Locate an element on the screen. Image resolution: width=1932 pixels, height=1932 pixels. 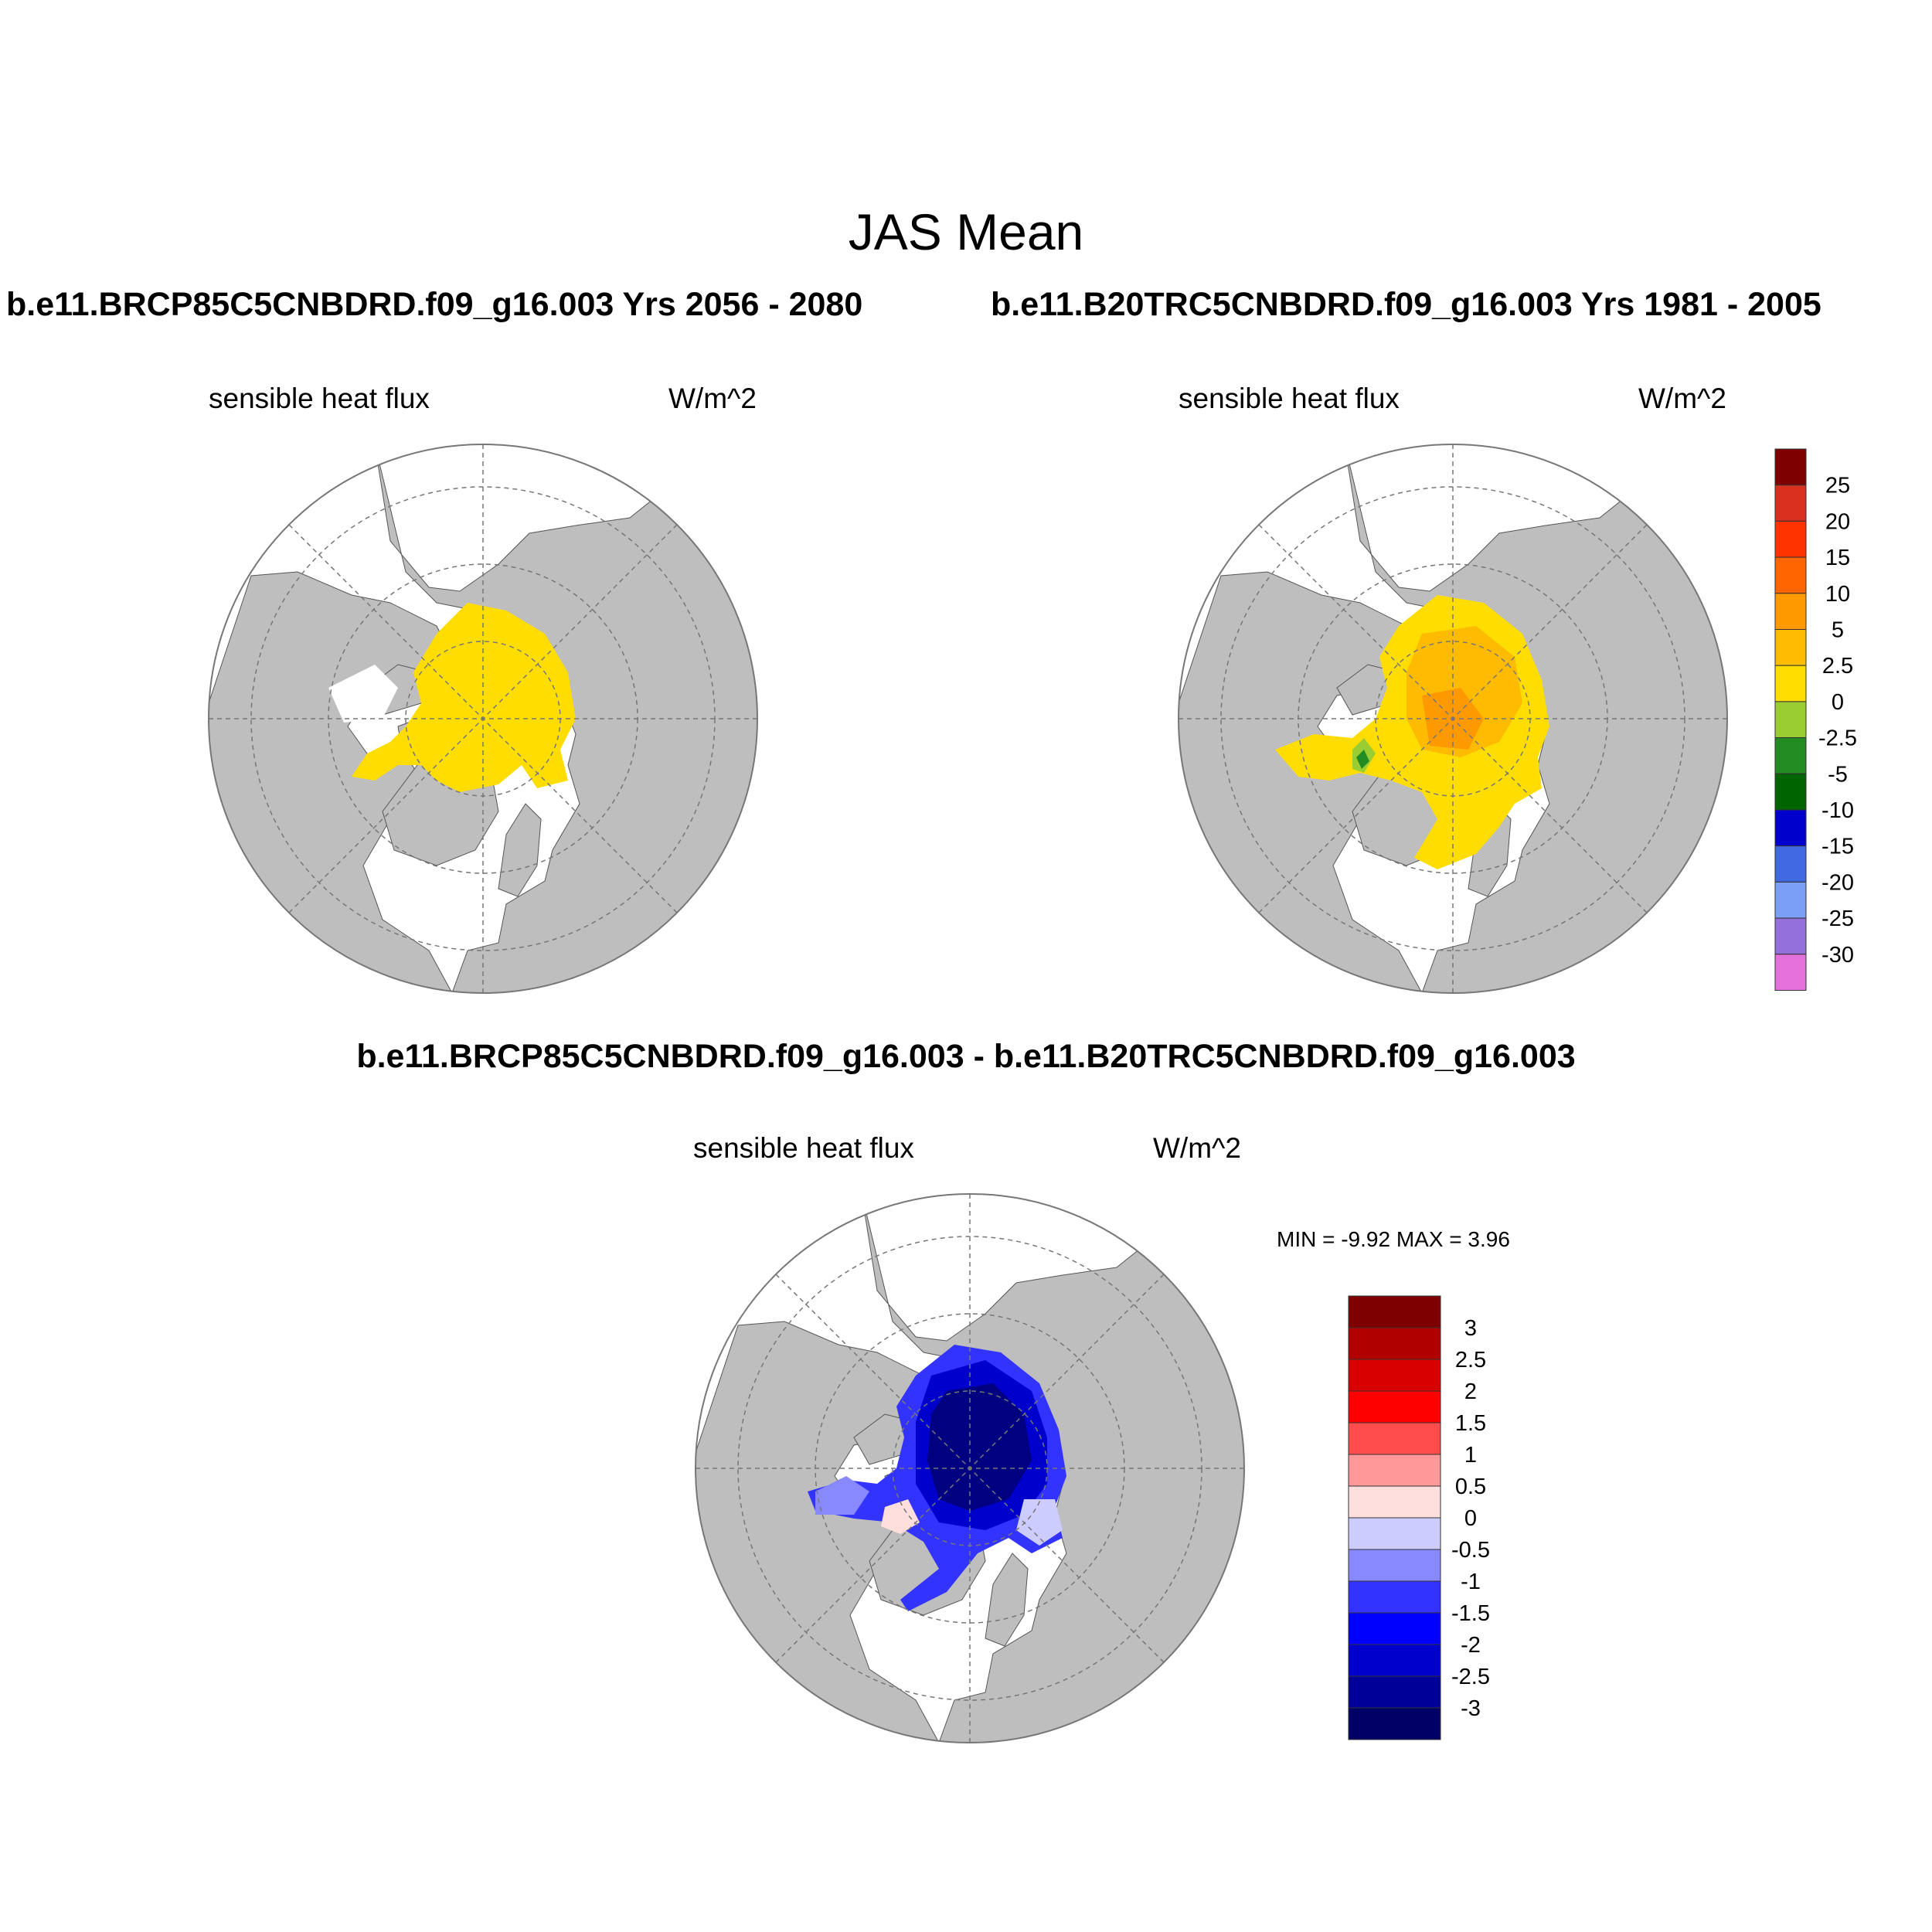
colorbar-main-label: 20 is located at coordinates (1838, 521).